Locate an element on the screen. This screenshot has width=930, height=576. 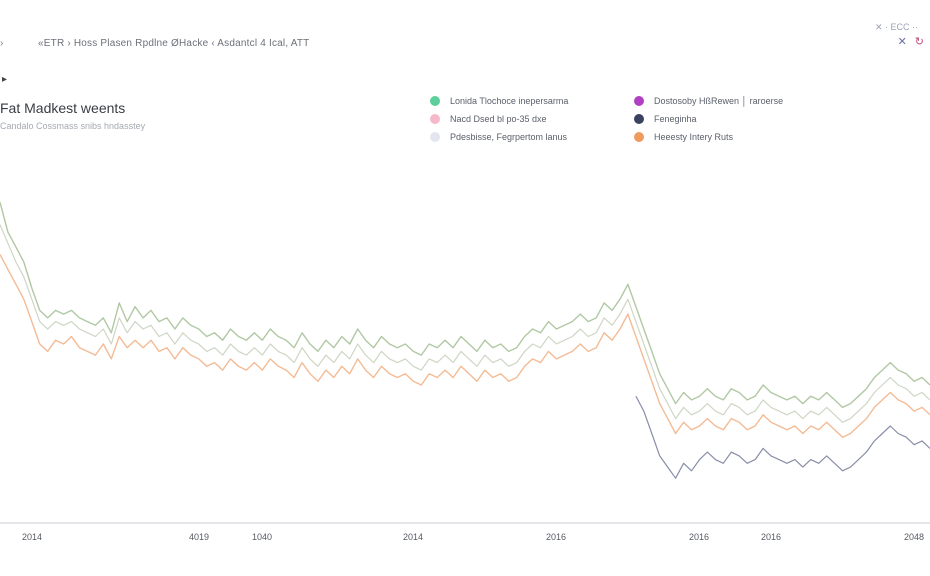
legend-item: Heeesty Intery Ruts is located at coordinates (683, 137).